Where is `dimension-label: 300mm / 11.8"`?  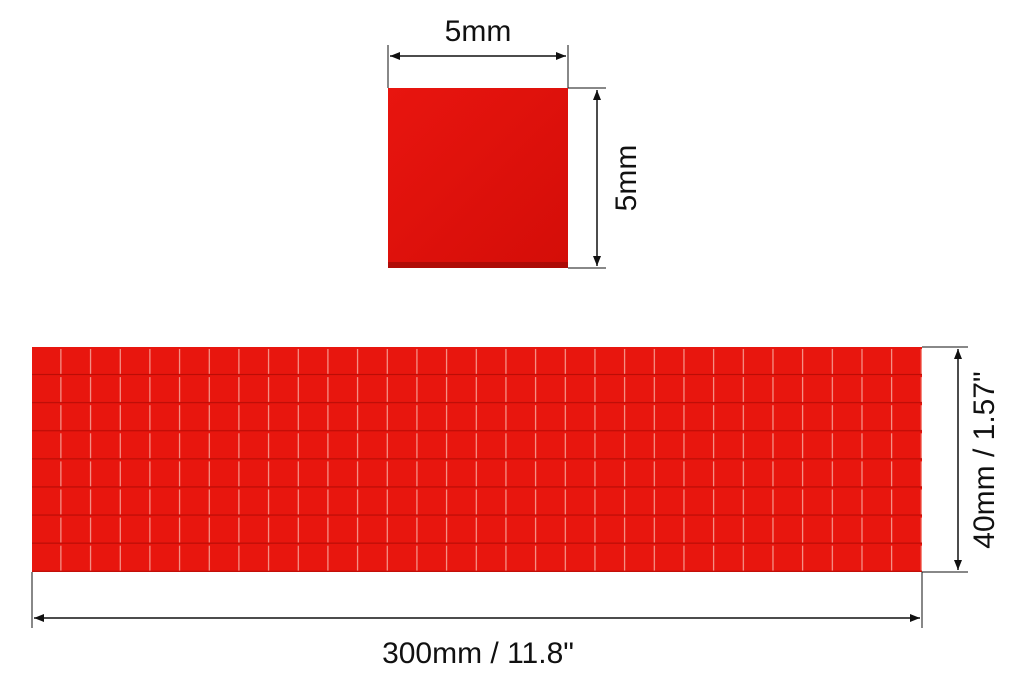
dimension-label: 300mm / 11.8" is located at coordinates (478, 653).